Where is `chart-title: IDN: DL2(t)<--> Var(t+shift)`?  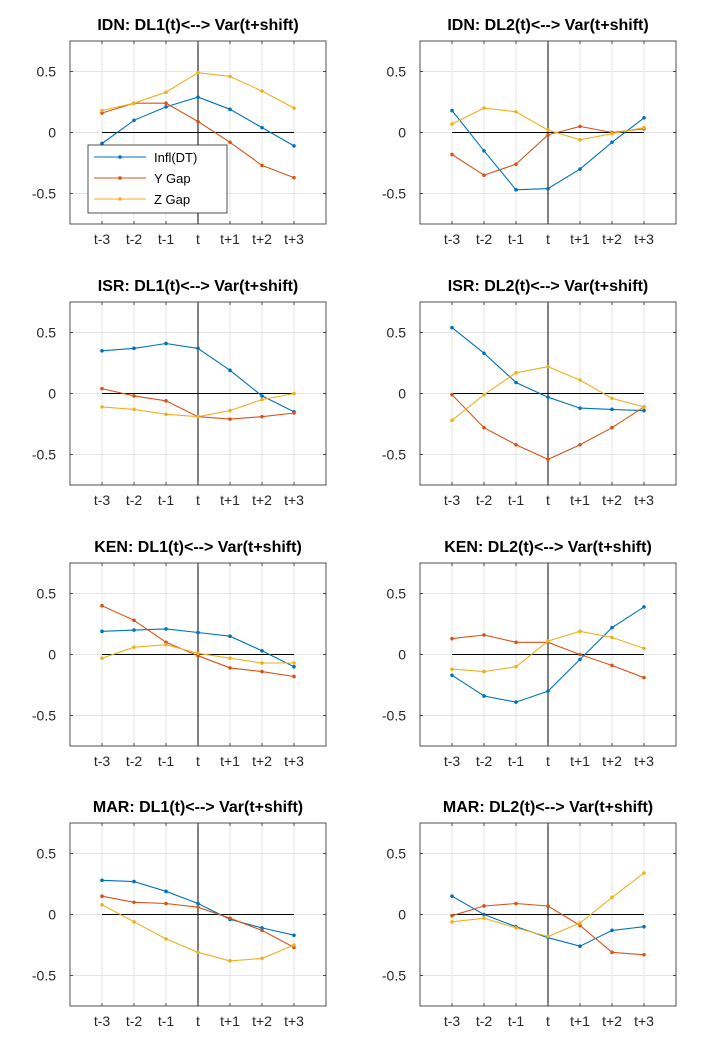
chart-title: IDN: DL2(t)<--> Var(t+shift) is located at coordinates (547, 25).